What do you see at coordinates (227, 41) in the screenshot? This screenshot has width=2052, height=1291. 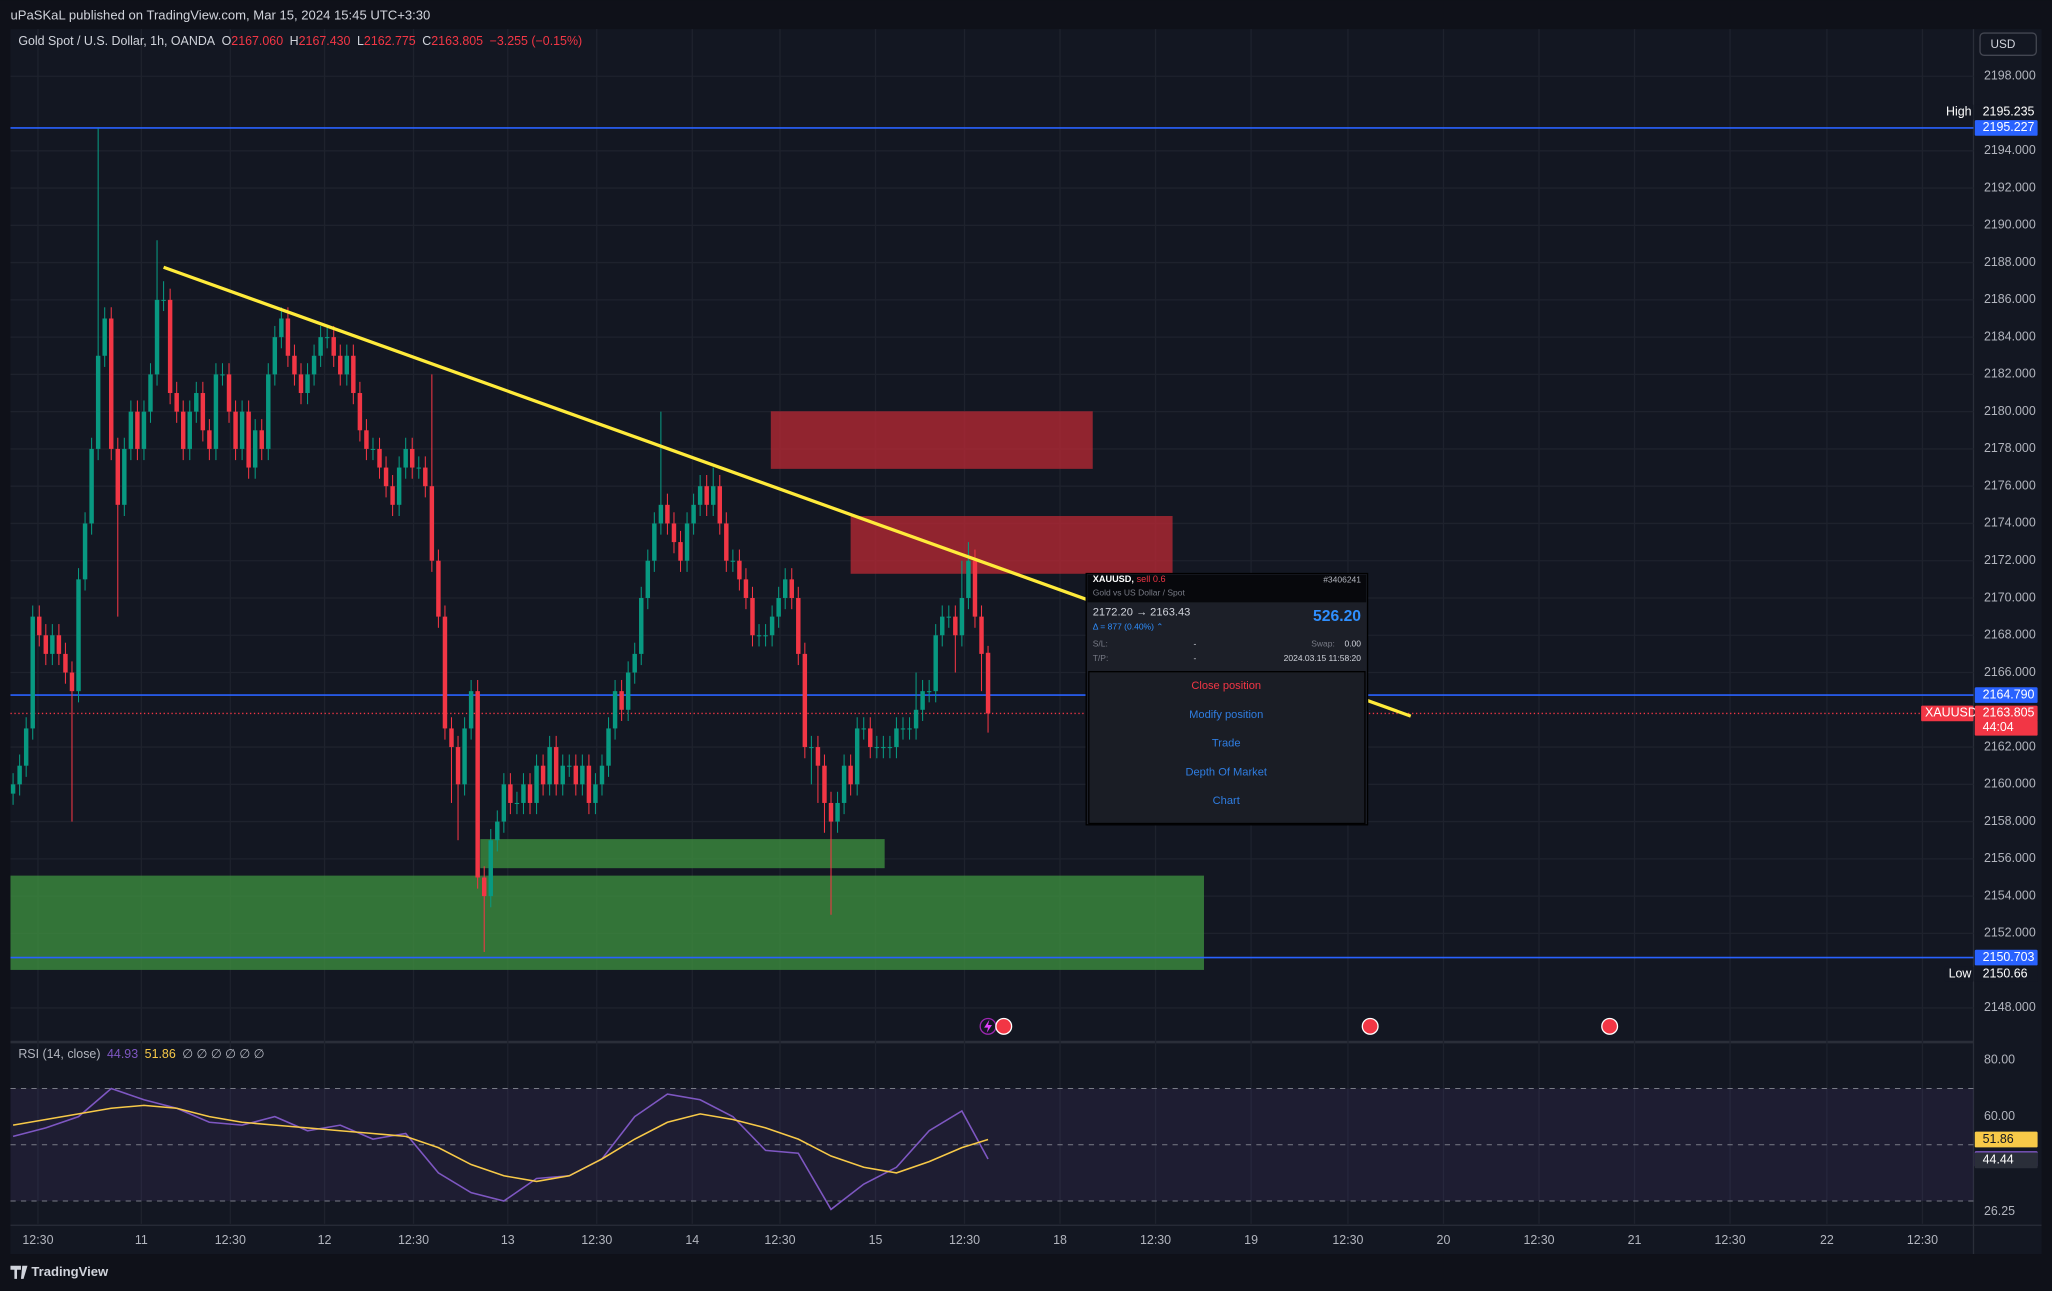 I see `ohlc-key: O` at bounding box center [227, 41].